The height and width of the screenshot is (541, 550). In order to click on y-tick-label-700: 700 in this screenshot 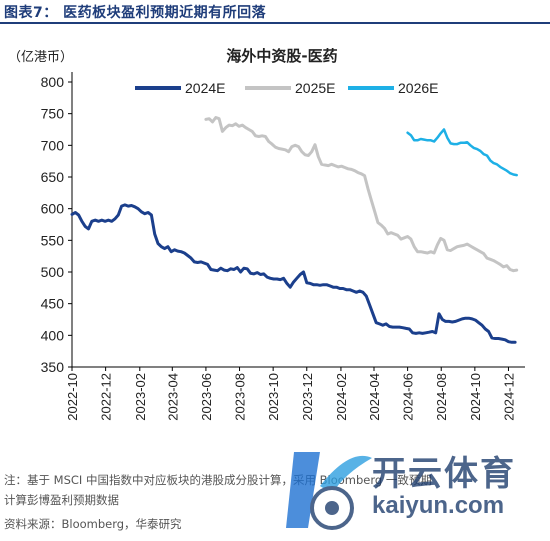, I will do `click(53, 145)`.